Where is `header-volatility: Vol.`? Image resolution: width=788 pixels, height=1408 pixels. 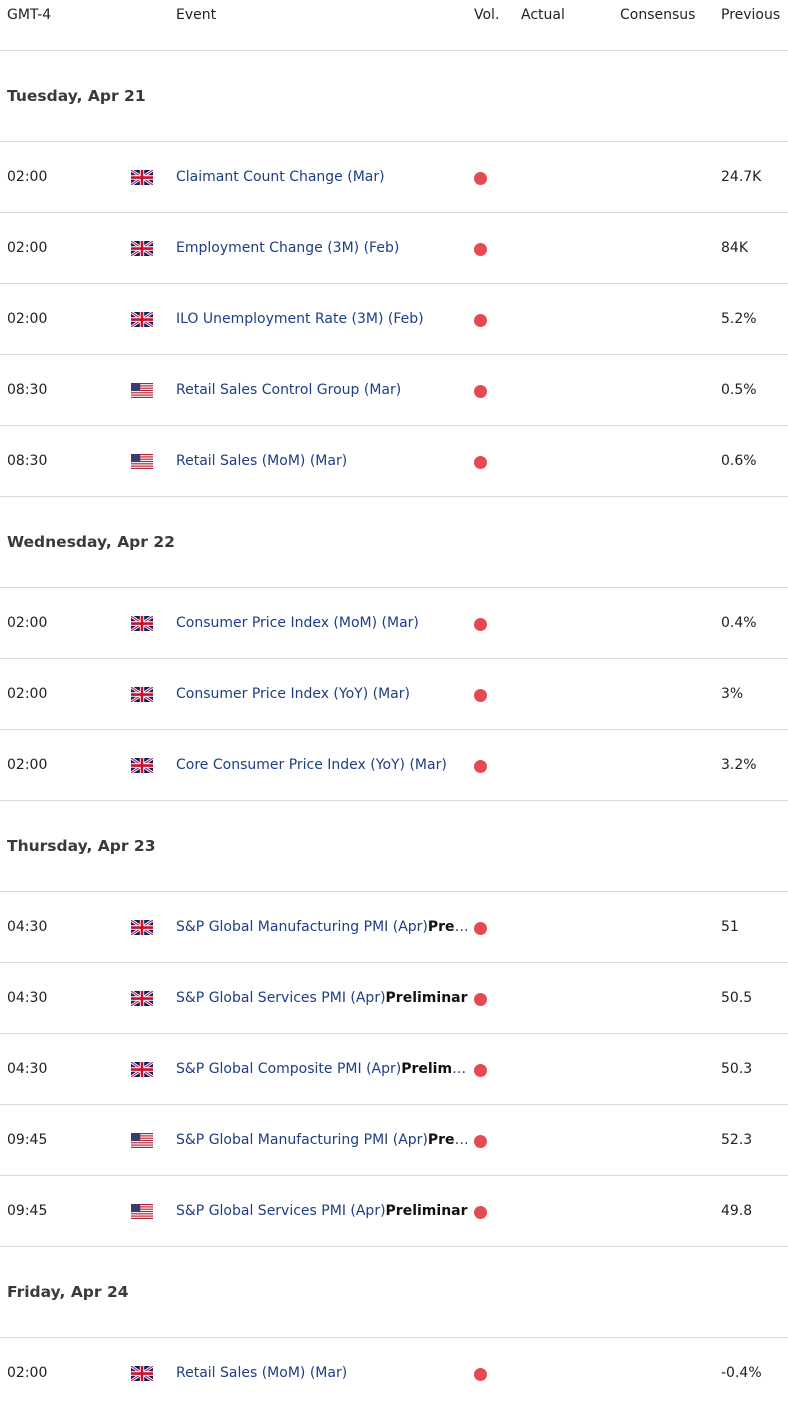
header-volatility: Vol. is located at coordinates (487, 15).